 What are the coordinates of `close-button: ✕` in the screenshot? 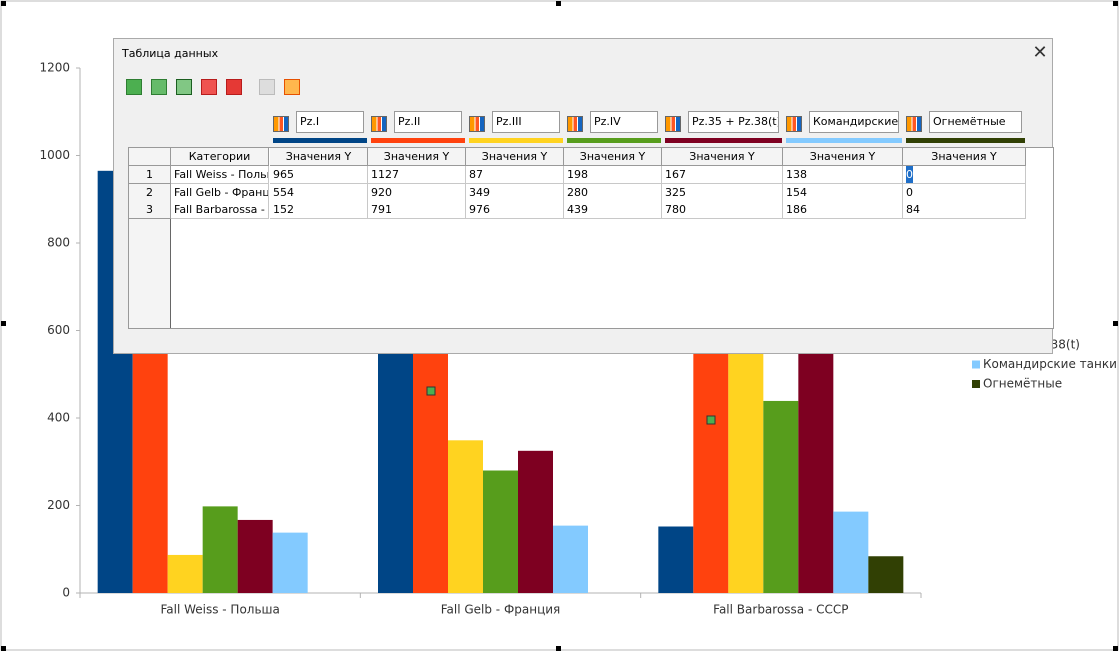 It's located at (1040, 52).